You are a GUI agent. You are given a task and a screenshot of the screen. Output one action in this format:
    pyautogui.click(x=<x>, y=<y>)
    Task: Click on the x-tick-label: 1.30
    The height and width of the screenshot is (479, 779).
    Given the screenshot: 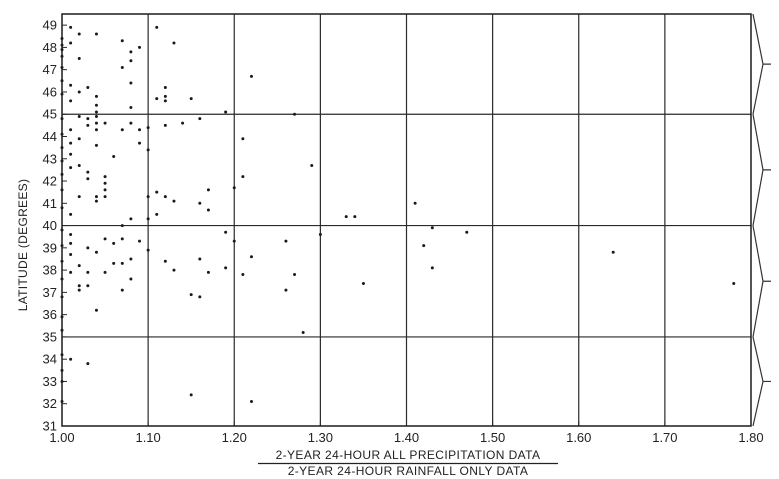 What is the action you would take?
    pyautogui.click(x=320, y=437)
    